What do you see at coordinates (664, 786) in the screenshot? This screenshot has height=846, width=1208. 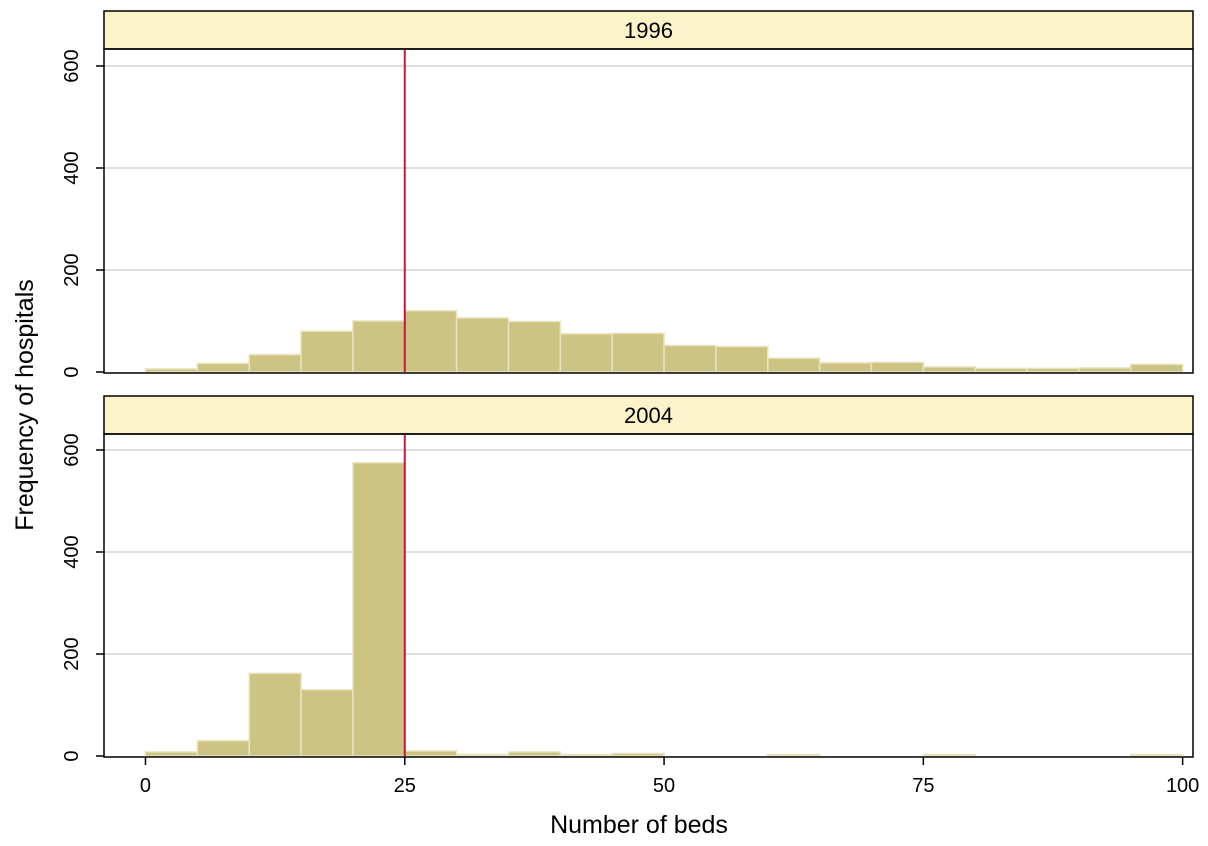 I see `x-tick-label: 50` at bounding box center [664, 786].